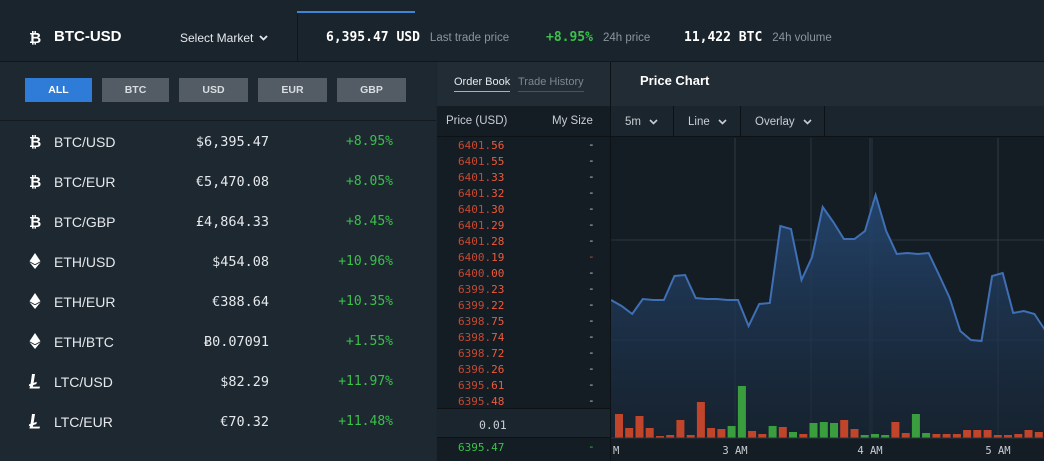 The height and width of the screenshot is (461, 1044). I want to click on volume-stat: 11,422 BTC 24h volume, so click(758, 37).